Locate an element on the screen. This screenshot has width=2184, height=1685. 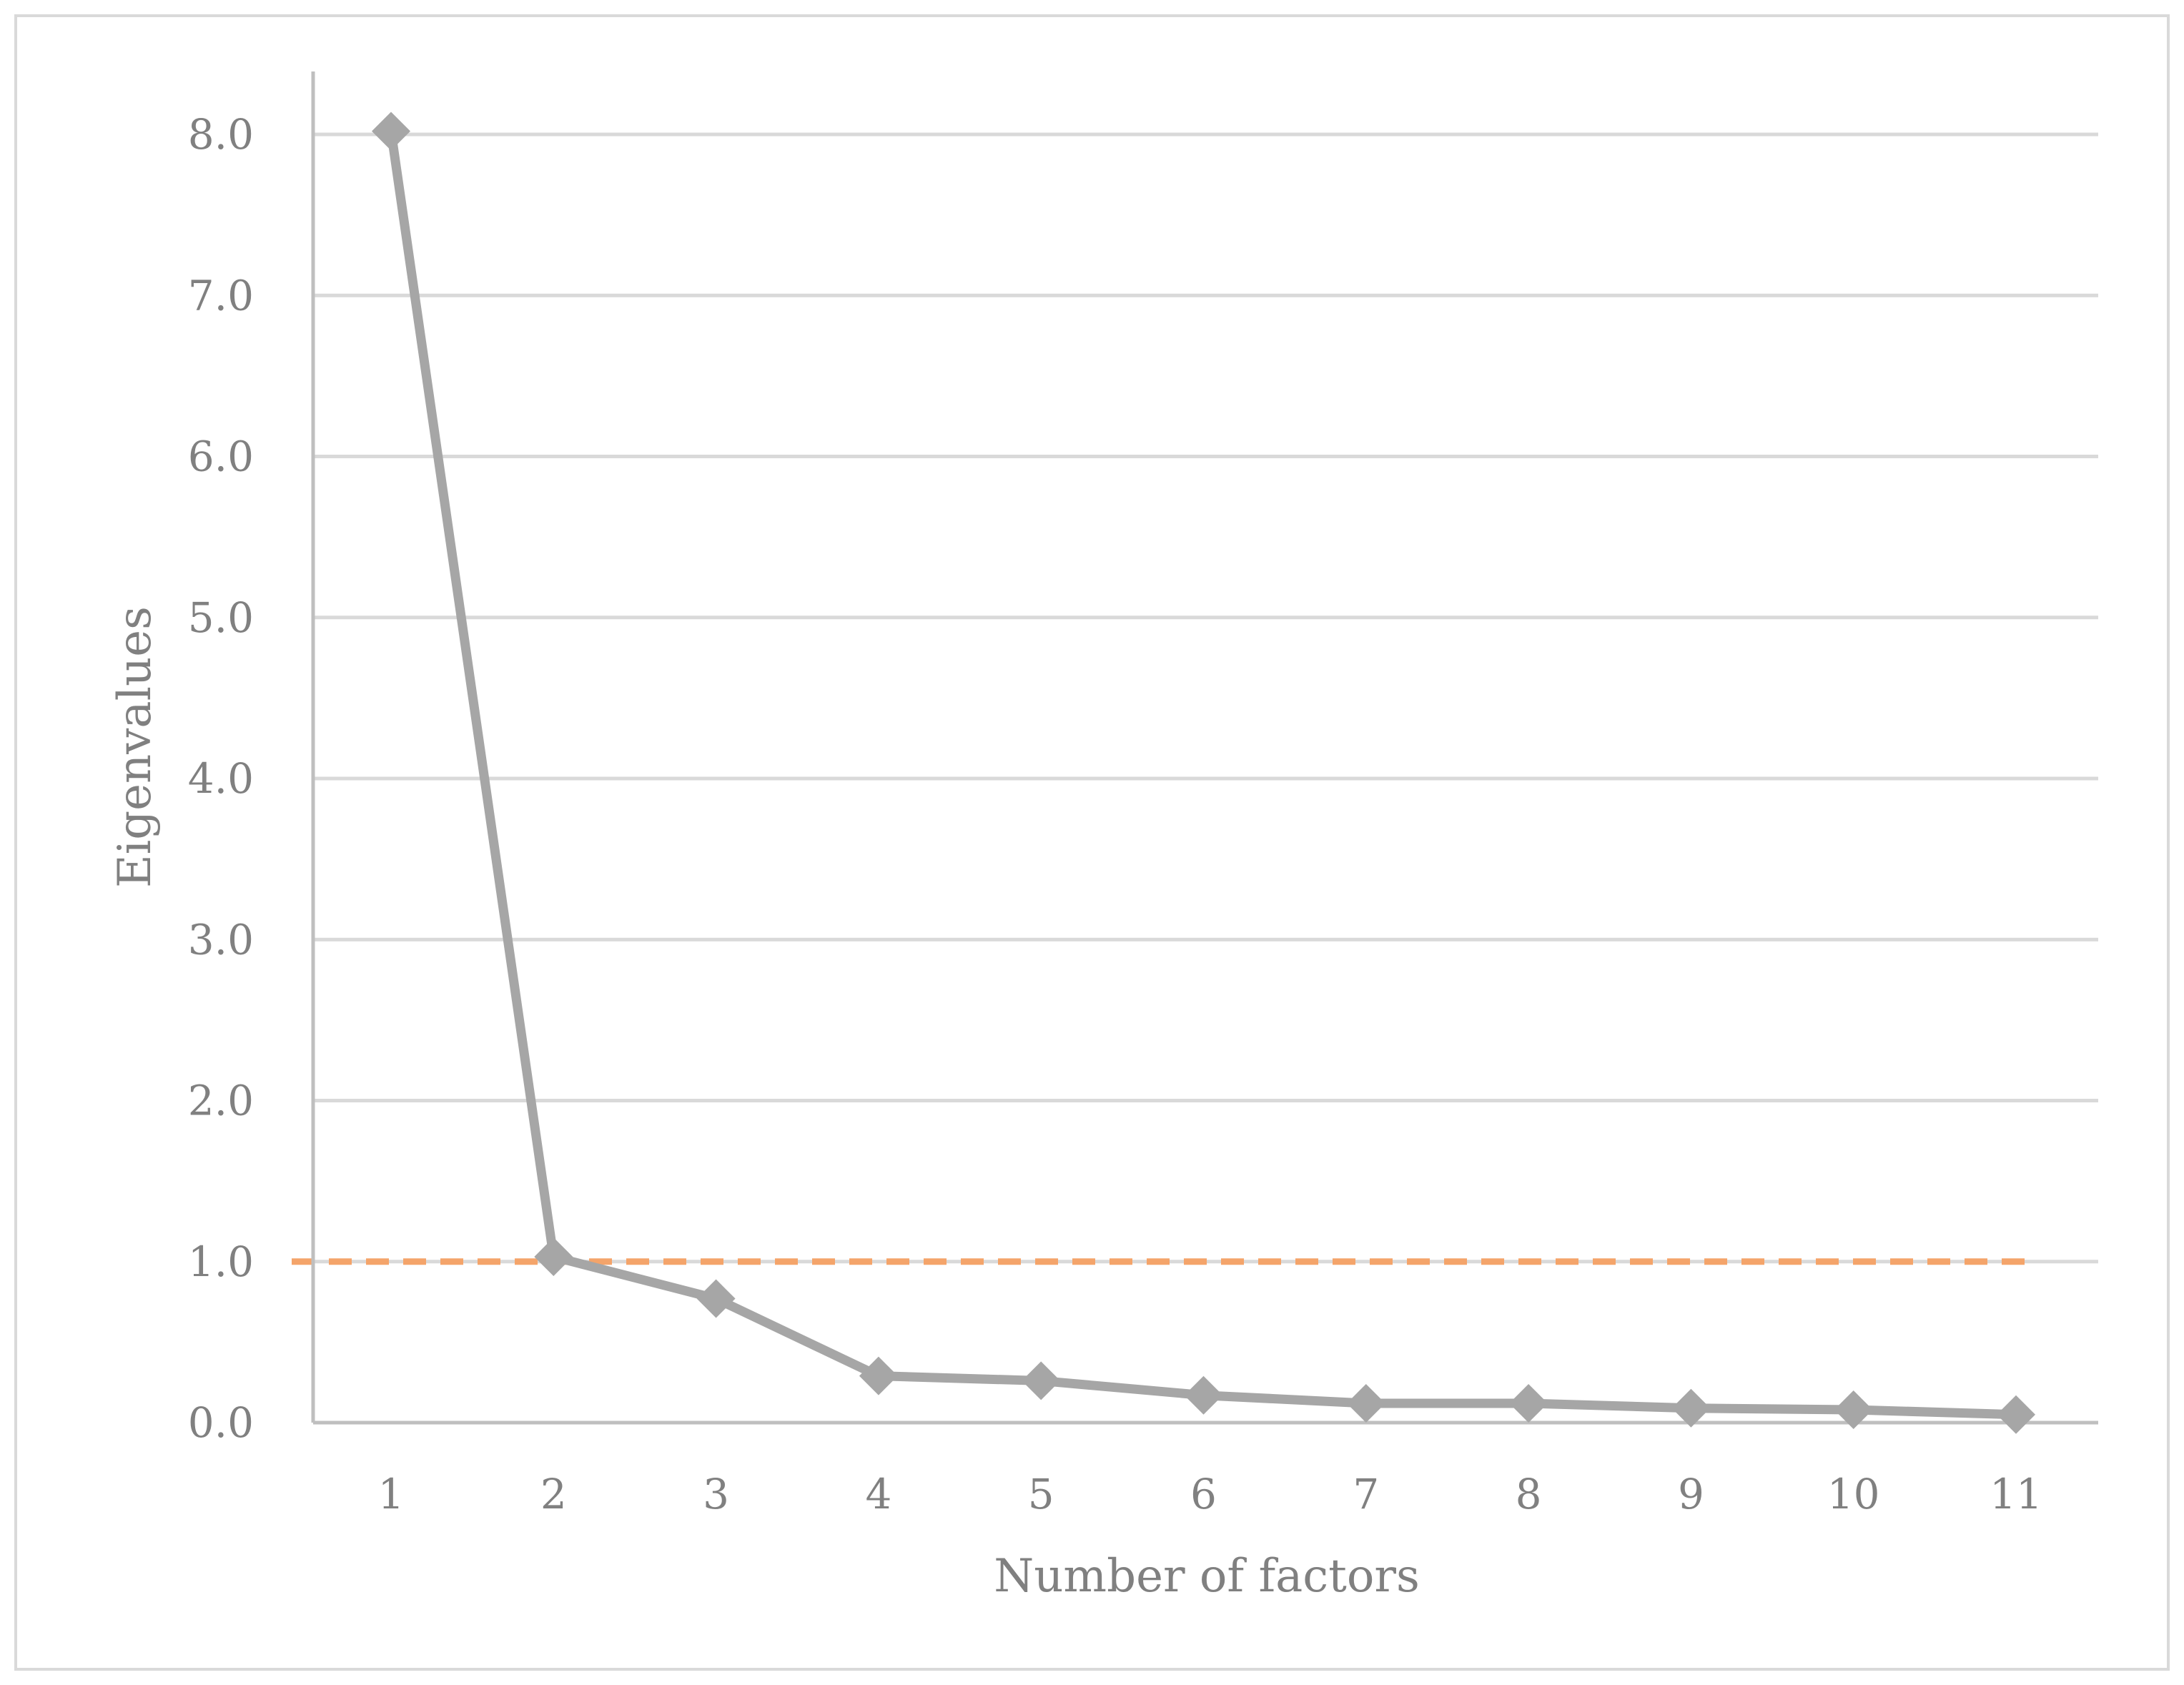
y-tick-label: 8.0 is located at coordinates (221, 134).